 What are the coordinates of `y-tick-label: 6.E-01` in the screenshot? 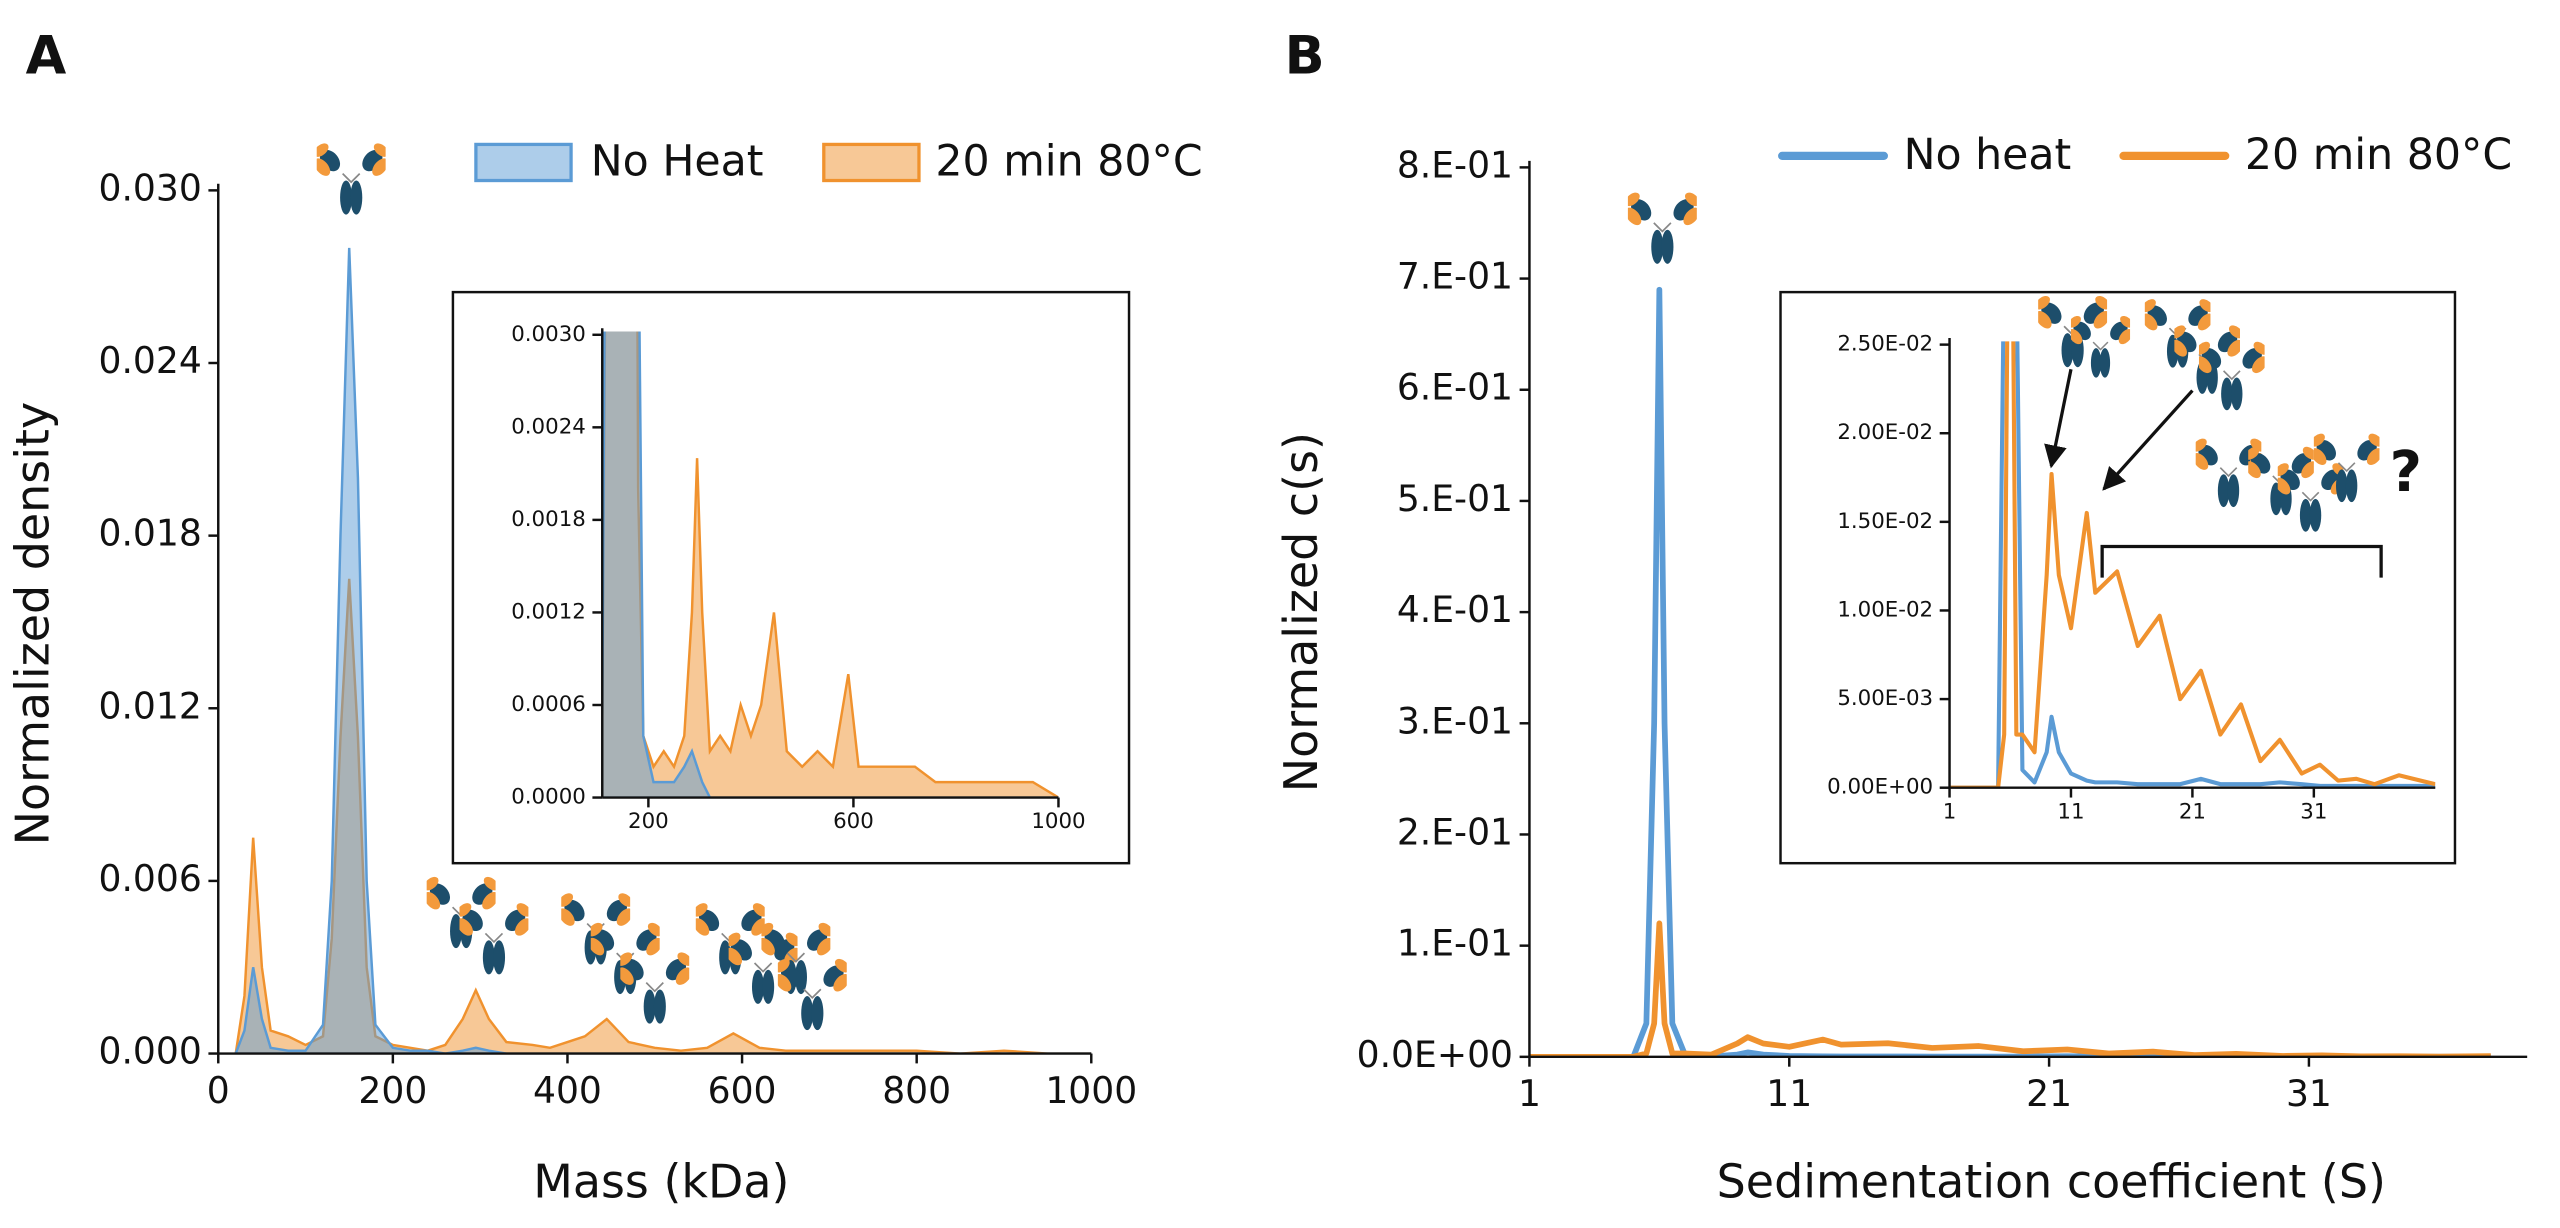 It's located at (1455, 387).